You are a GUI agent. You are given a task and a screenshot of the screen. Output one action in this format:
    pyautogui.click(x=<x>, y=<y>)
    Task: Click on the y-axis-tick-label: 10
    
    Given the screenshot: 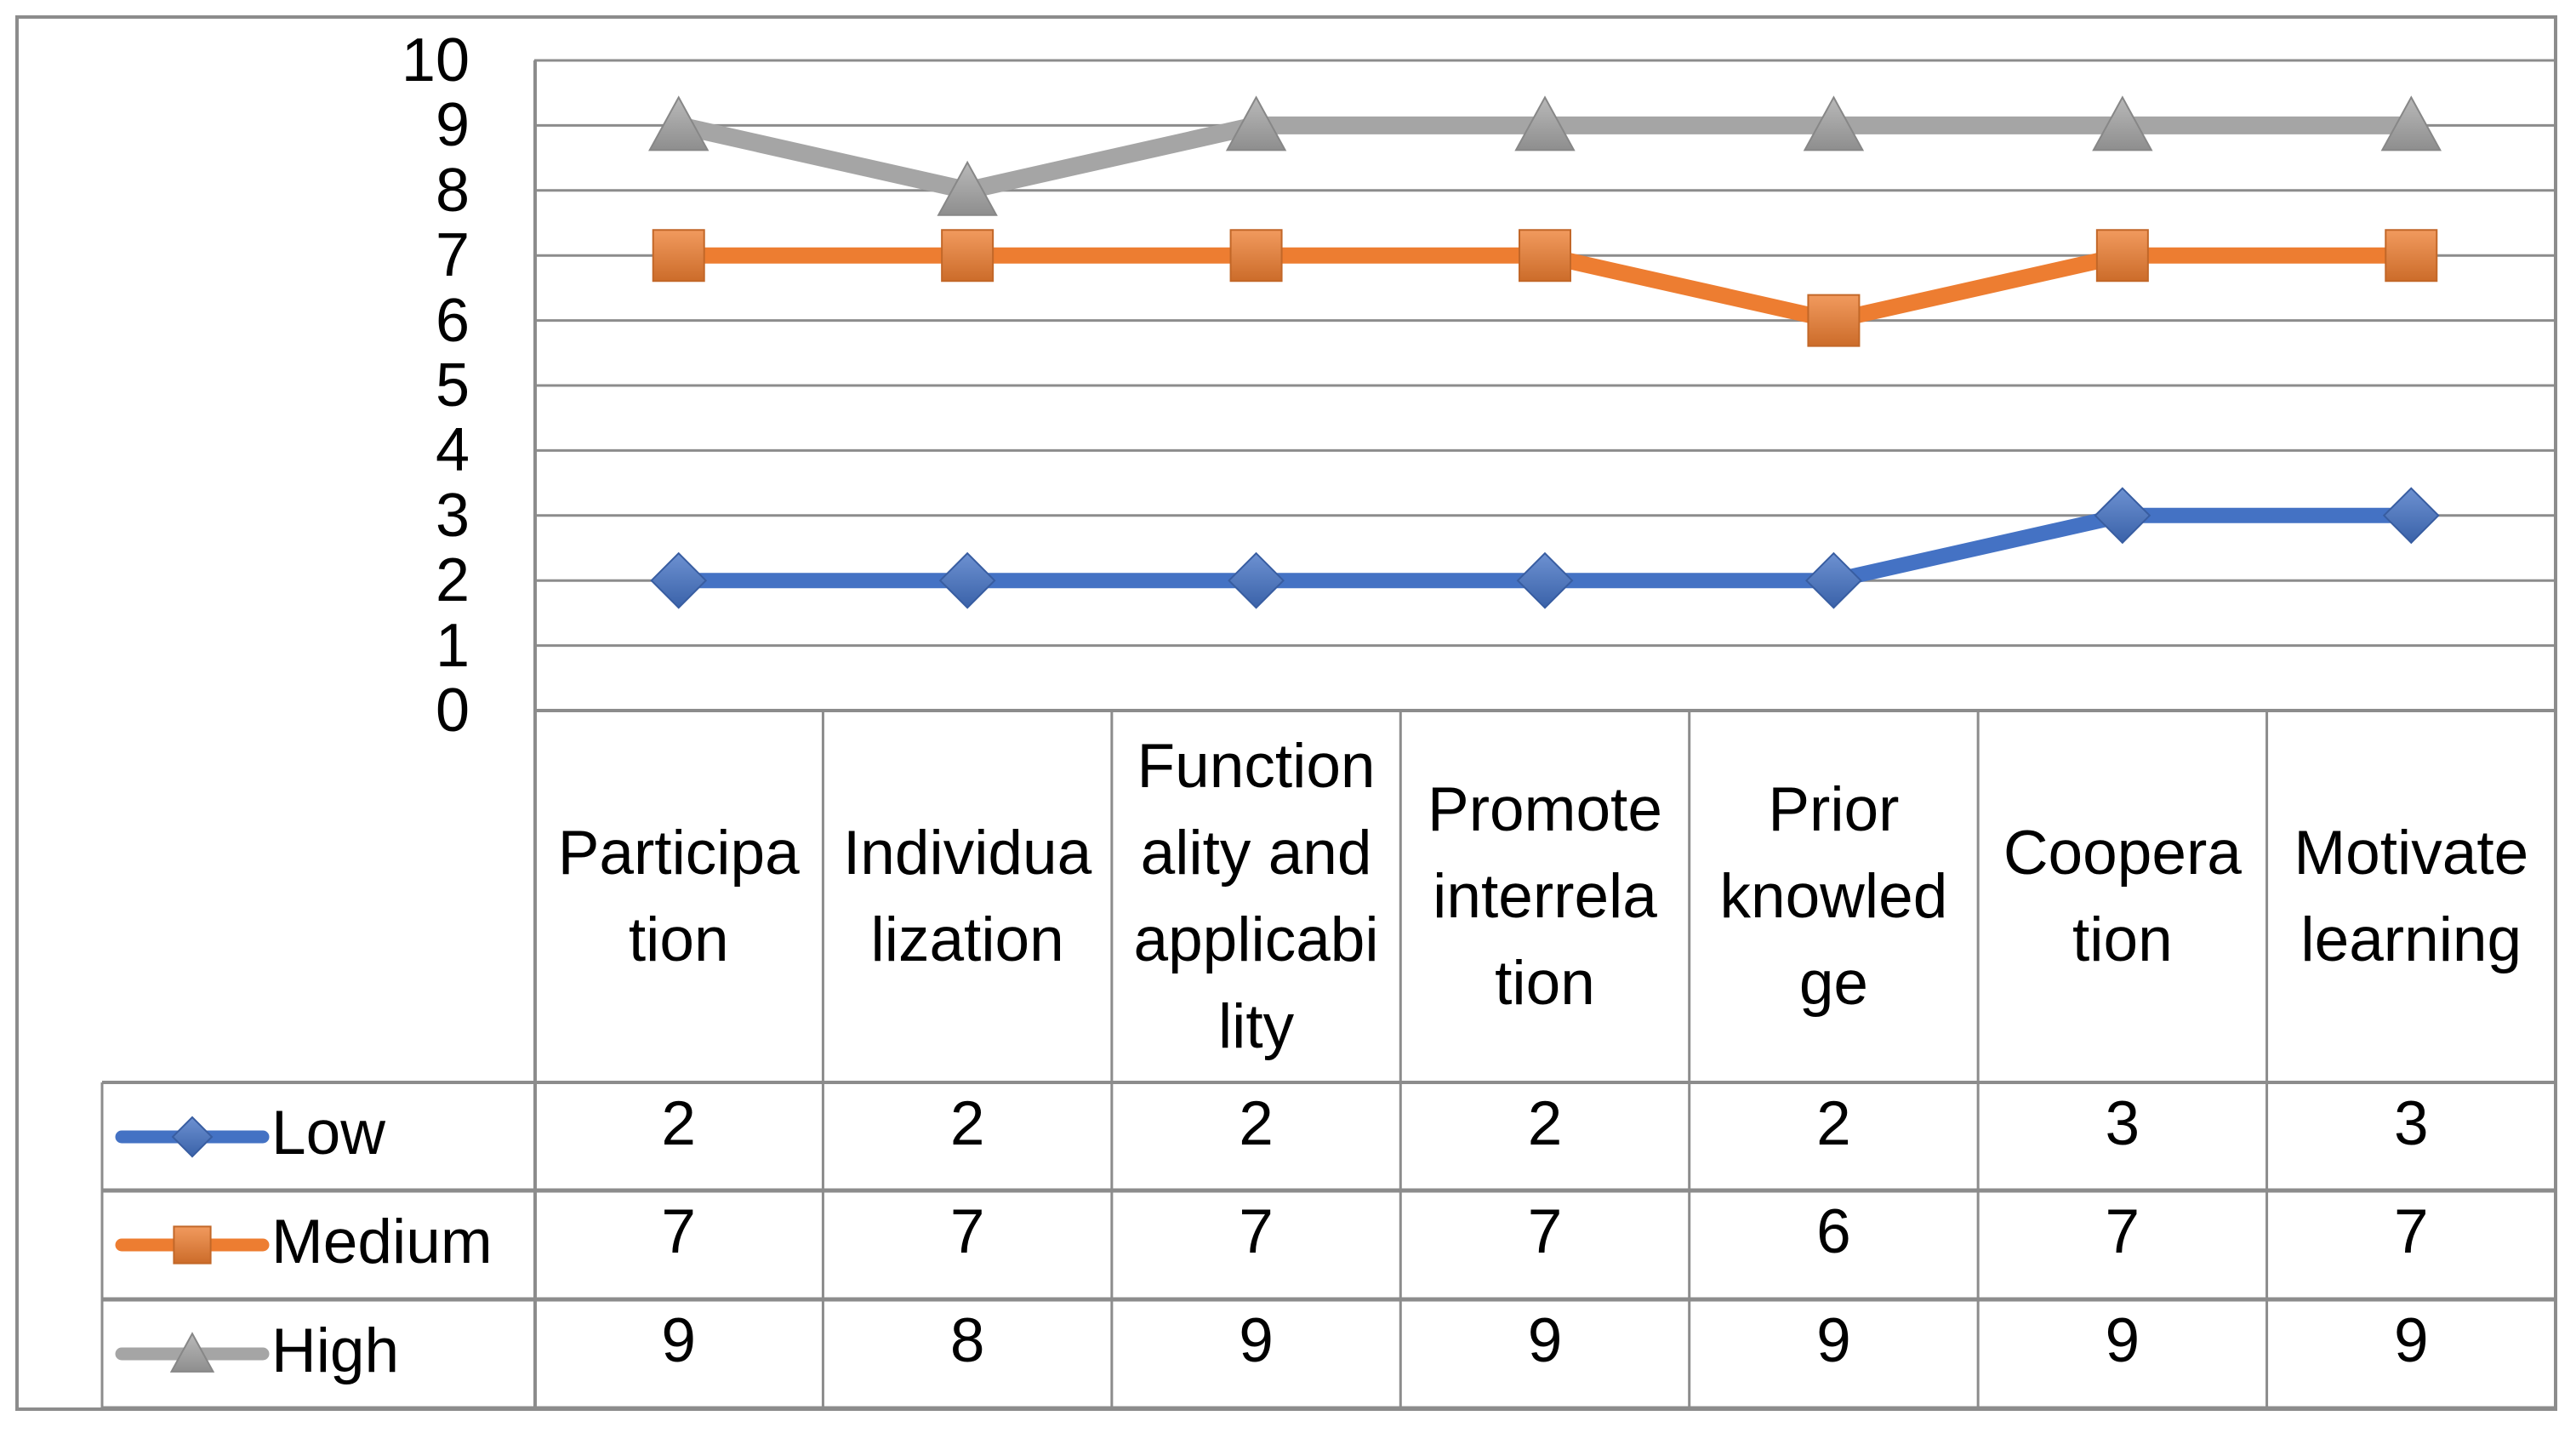 What is the action you would take?
    pyautogui.click(x=435, y=60)
    